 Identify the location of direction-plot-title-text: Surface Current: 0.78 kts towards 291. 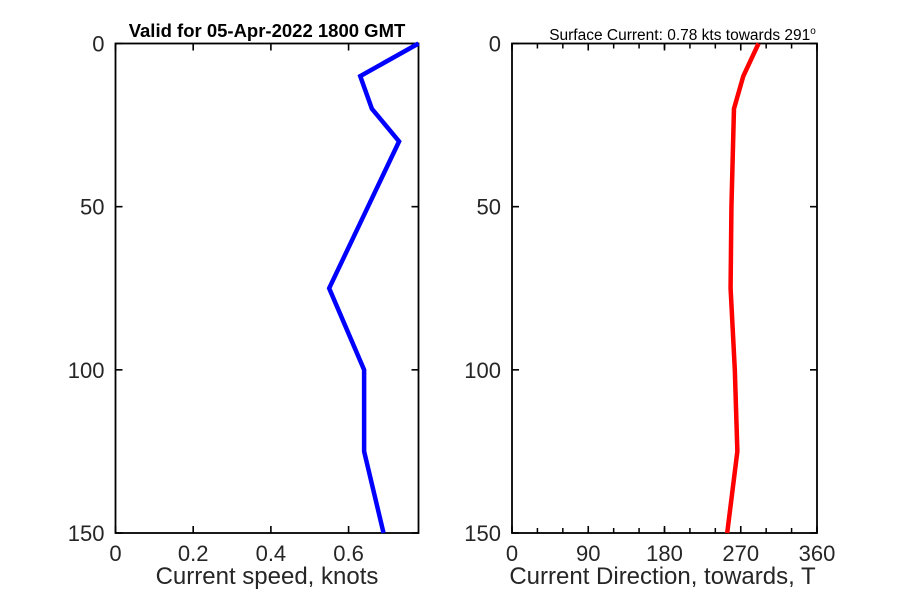
(680, 36).